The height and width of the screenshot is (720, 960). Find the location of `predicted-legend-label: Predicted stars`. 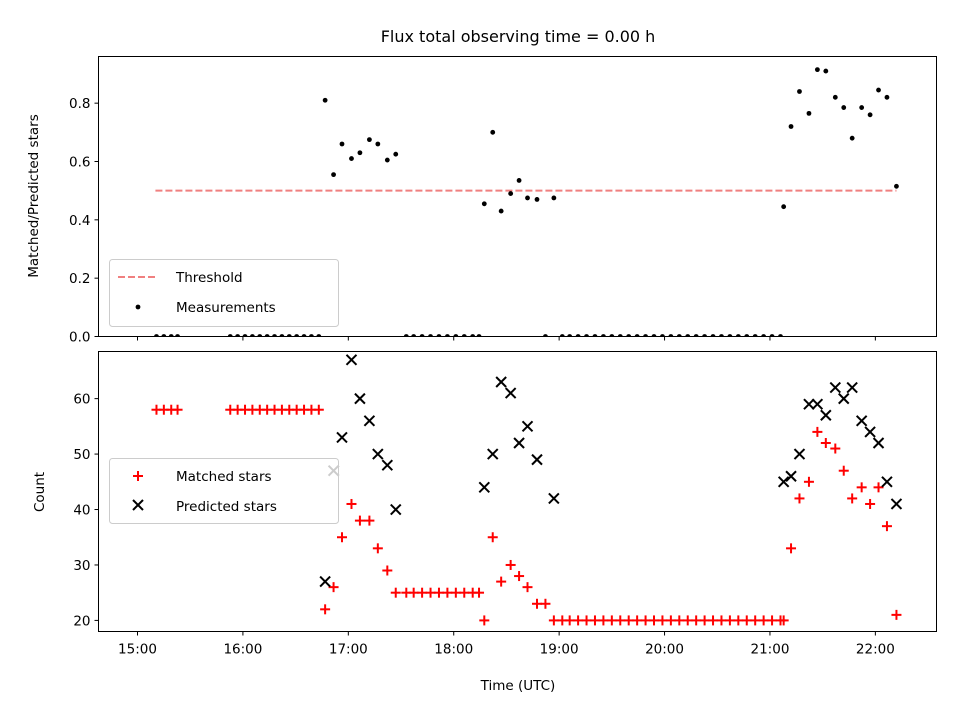

predicted-legend-label: Predicted stars is located at coordinates (226, 507).